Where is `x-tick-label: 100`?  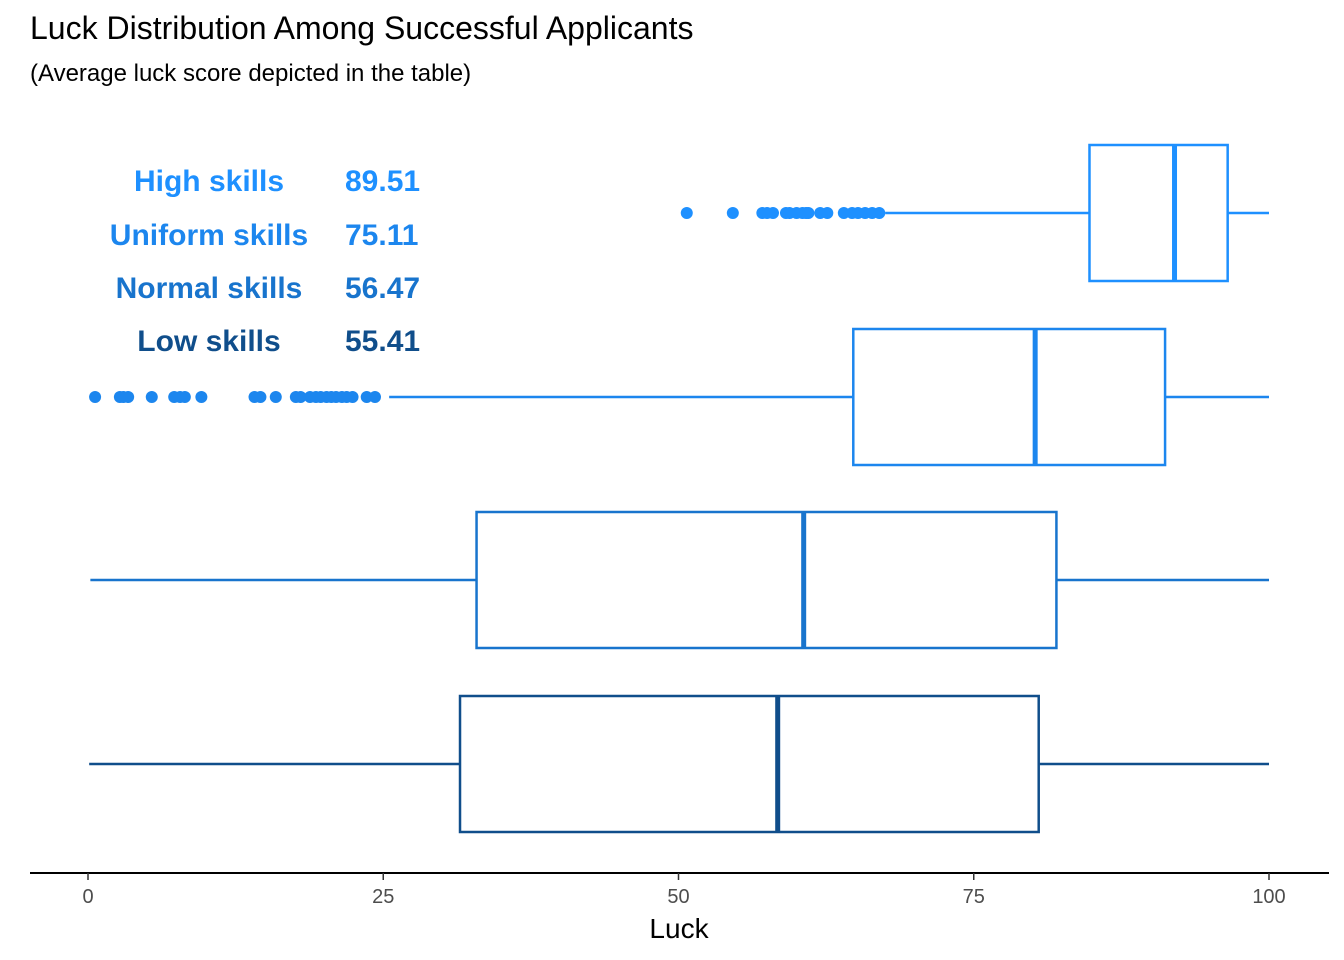
x-tick-label: 100 is located at coordinates (1268, 897).